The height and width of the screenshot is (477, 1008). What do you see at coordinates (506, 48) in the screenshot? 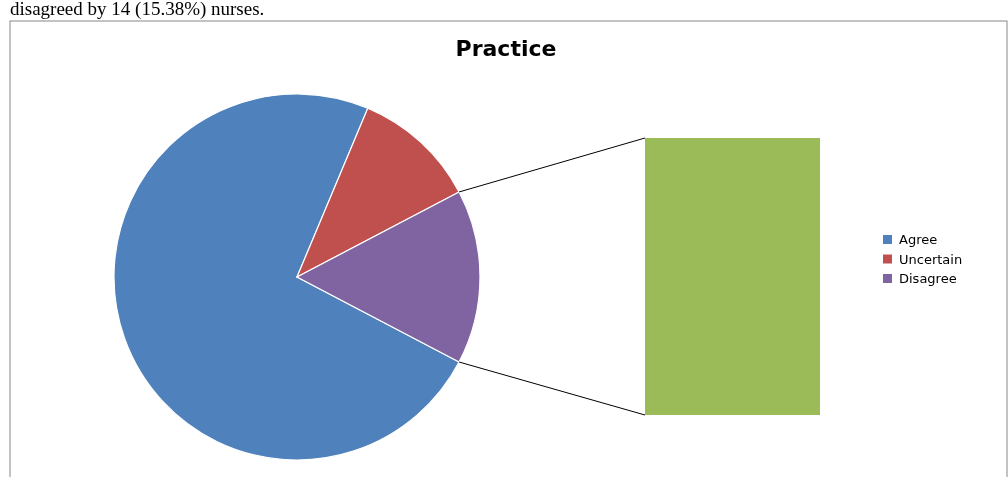
I see `chart-title: Practice` at bounding box center [506, 48].